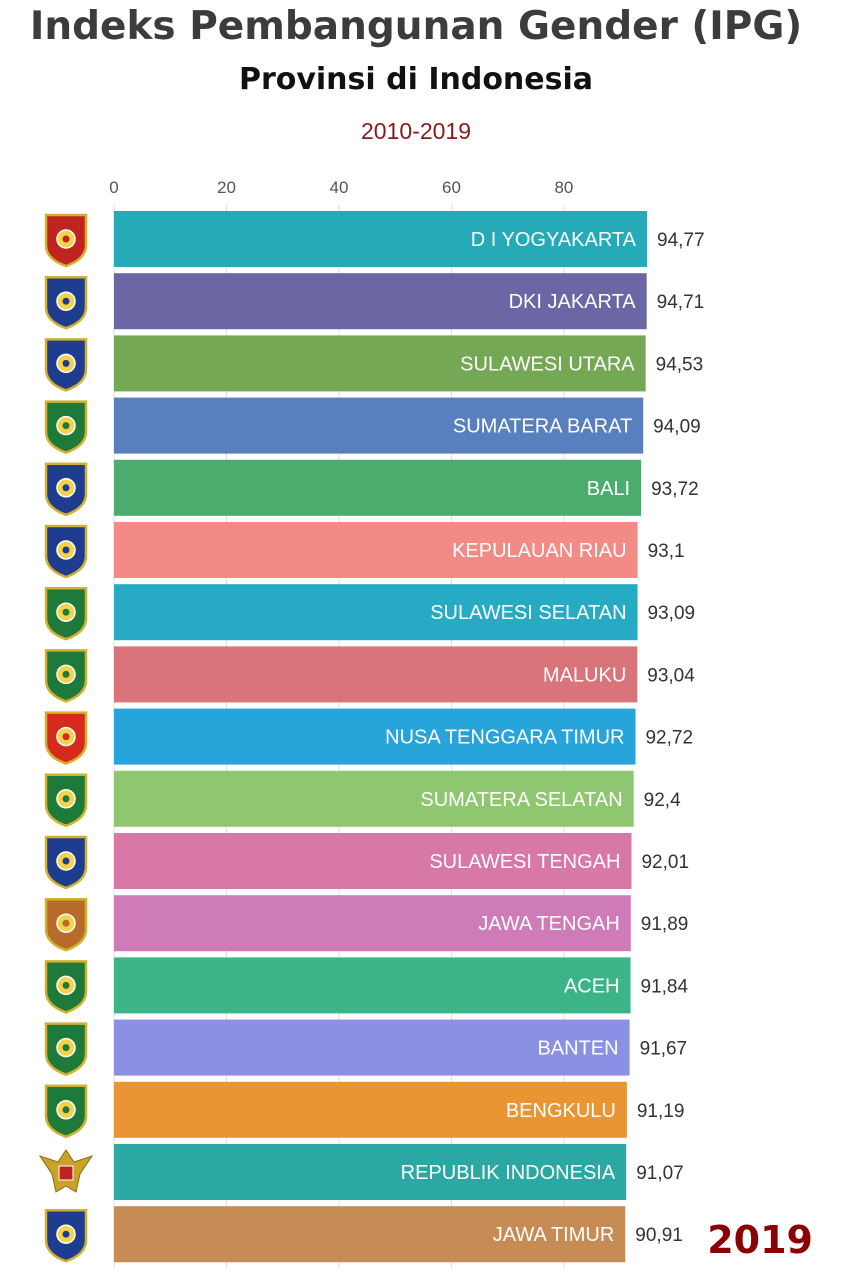 The width and height of the screenshot is (861, 1280). Describe the element at coordinates (521, 800) in the screenshot. I see `bar-category-label: SUMATERA SELATAN` at that location.